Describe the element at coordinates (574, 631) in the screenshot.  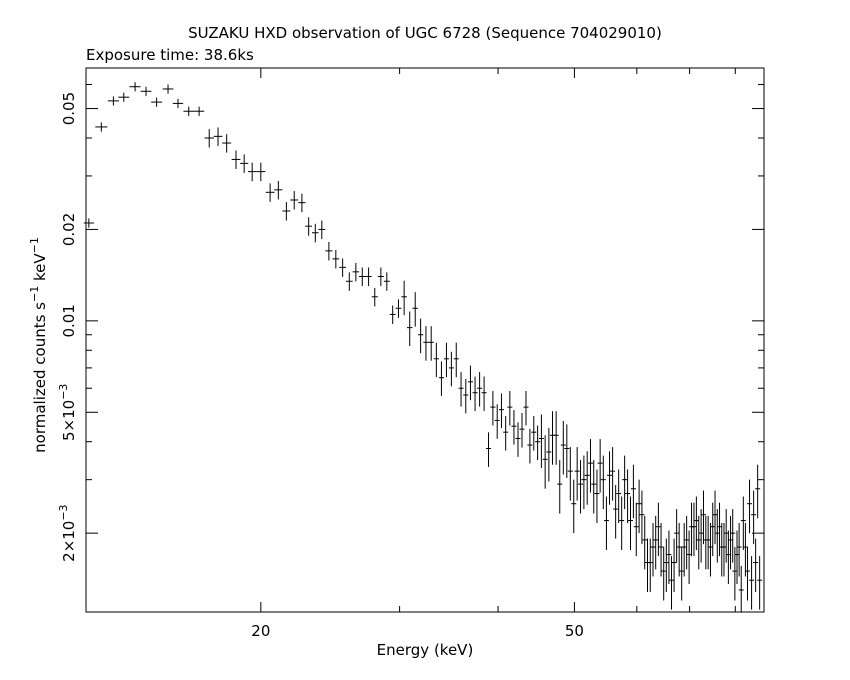
I see `x-tick-label: 50` at that location.